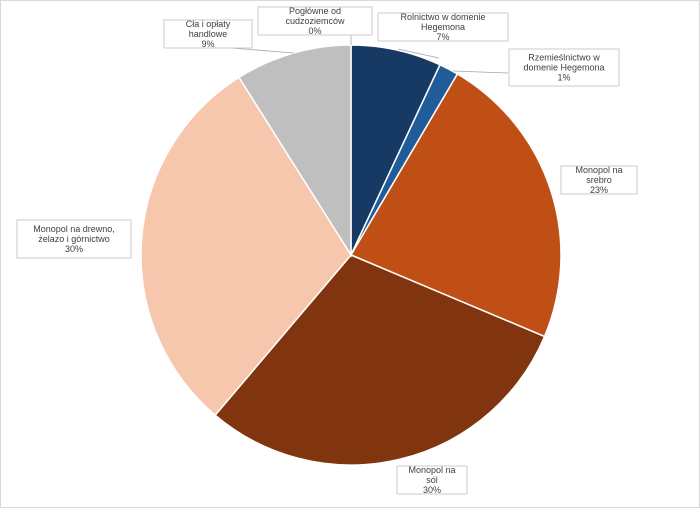 The height and width of the screenshot is (509, 700). I want to click on data-label-value: 9%, so click(207, 44).